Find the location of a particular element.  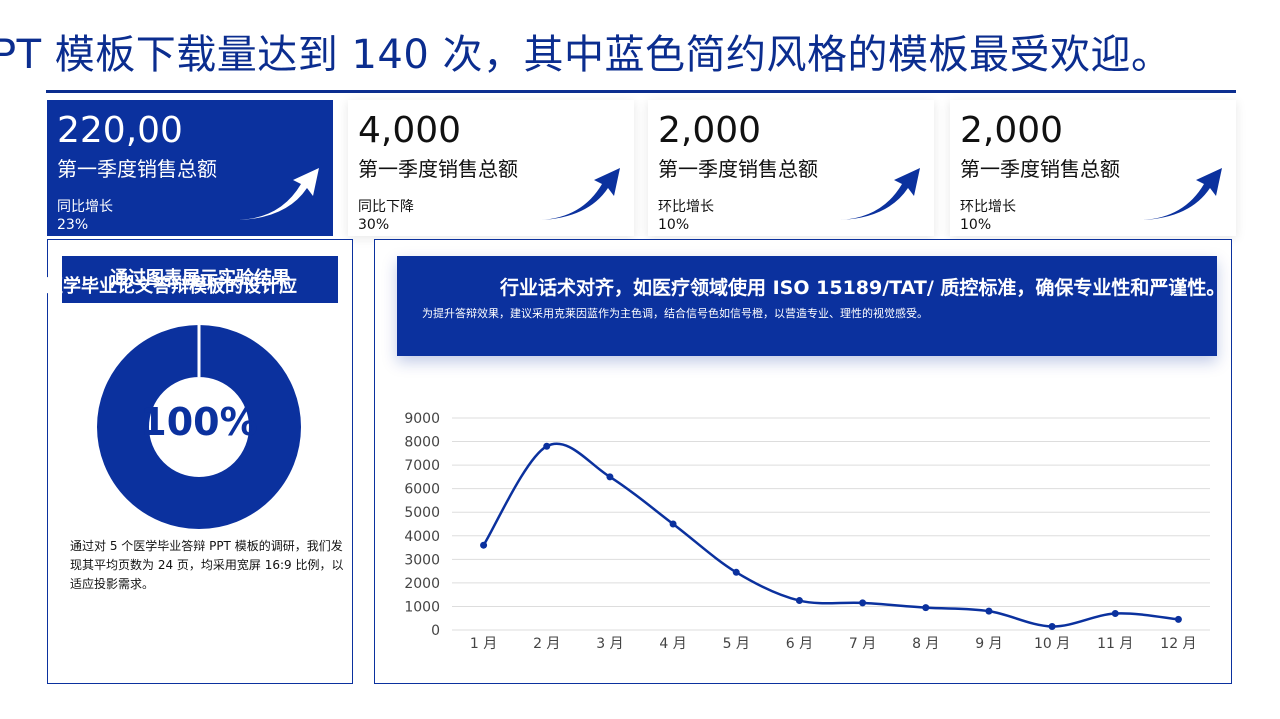

y-tick-label: 9000 is located at coordinates (422, 419).